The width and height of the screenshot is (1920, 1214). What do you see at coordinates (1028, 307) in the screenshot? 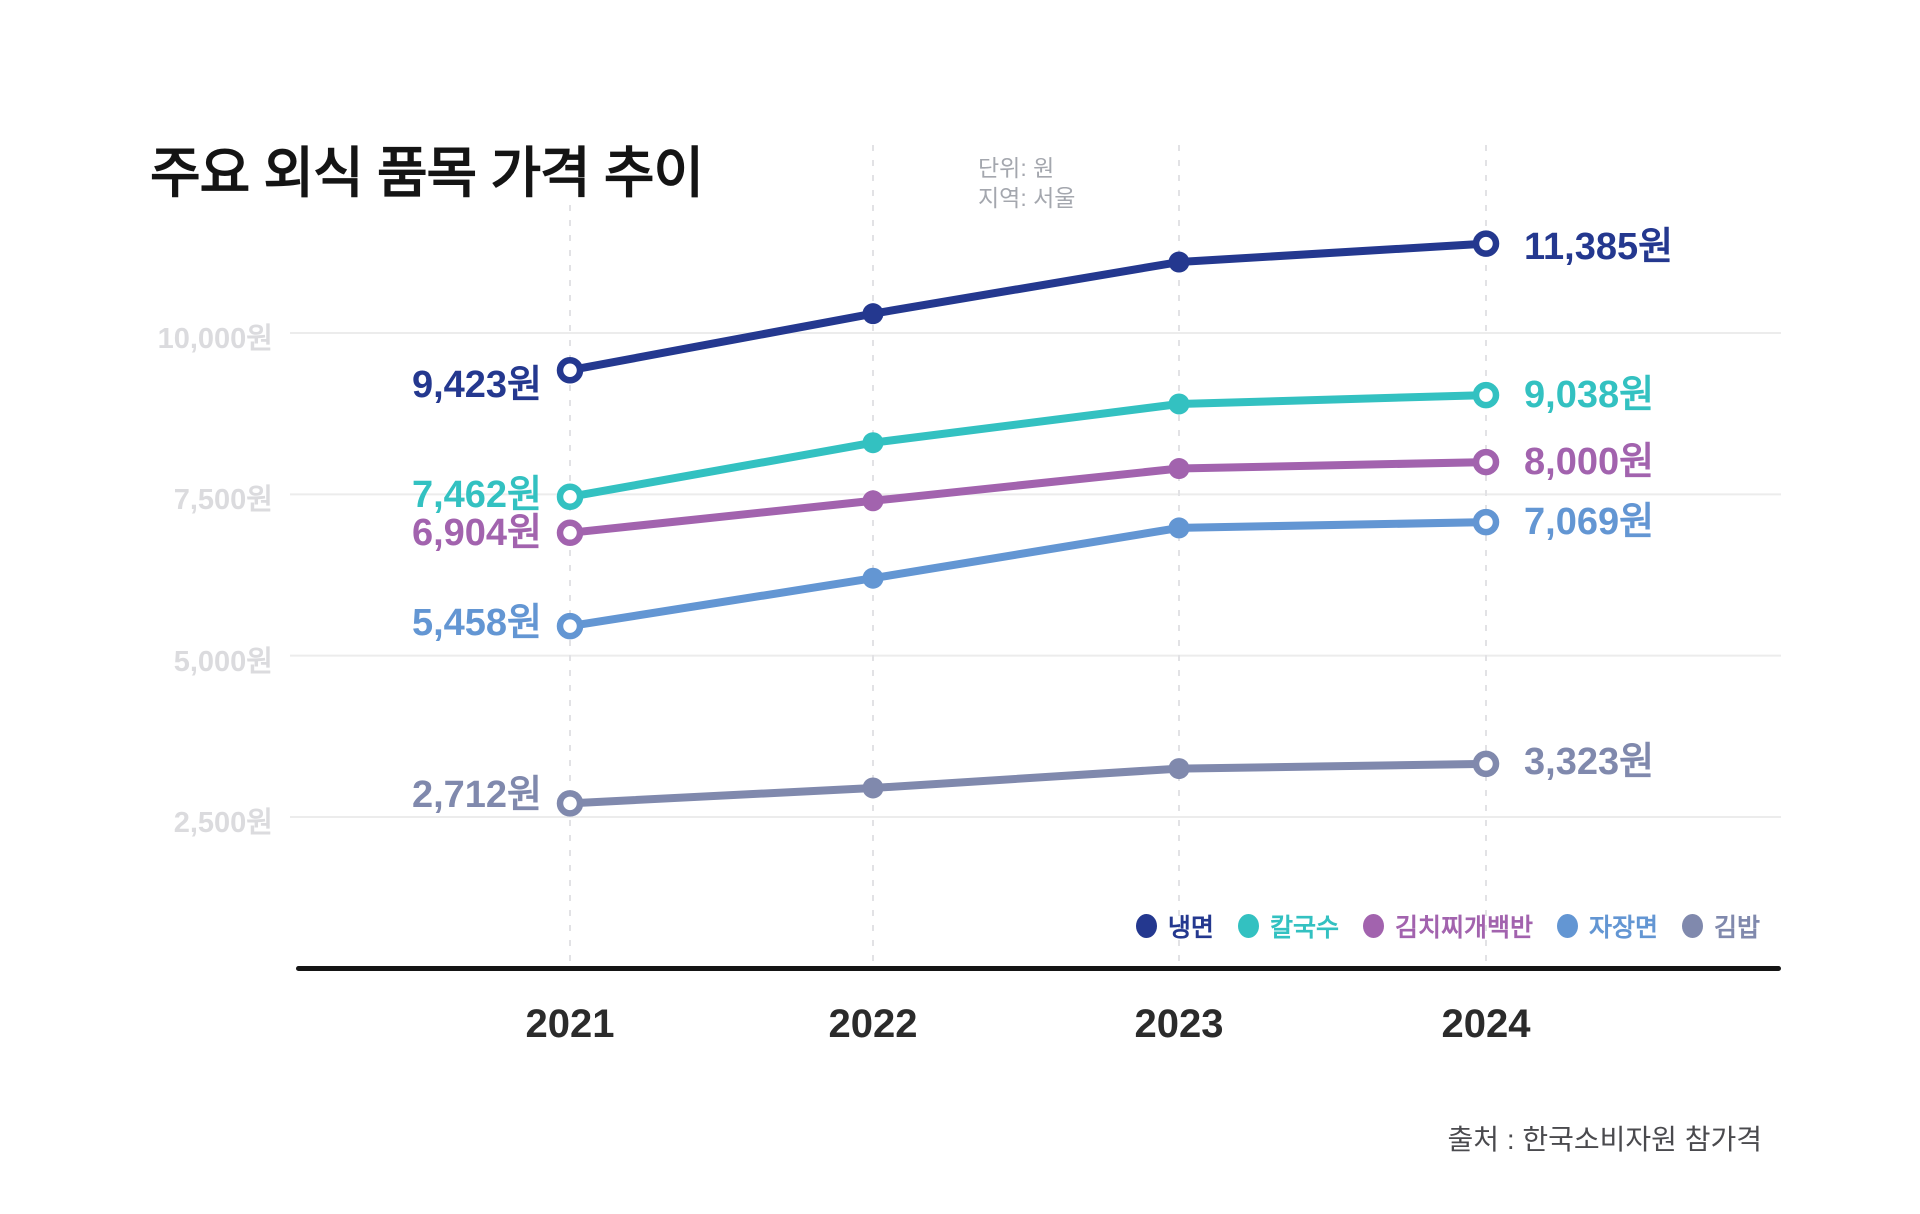
I see `series-line-naengmyeon` at bounding box center [1028, 307].